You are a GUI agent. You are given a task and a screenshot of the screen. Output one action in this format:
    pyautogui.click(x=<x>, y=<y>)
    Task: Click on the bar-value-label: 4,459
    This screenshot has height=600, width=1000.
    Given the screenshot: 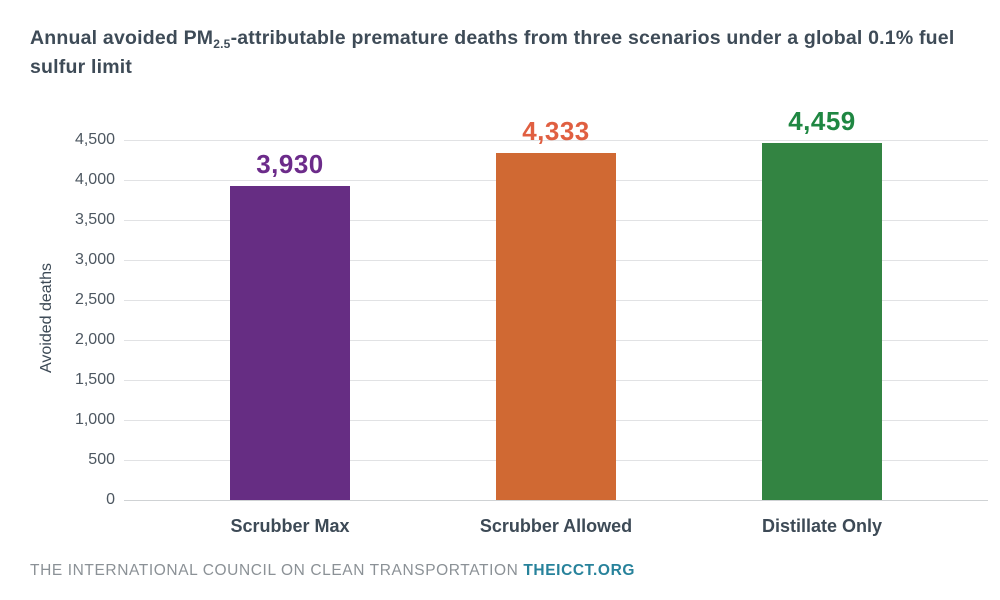 What is the action you would take?
    pyautogui.click(x=822, y=121)
    